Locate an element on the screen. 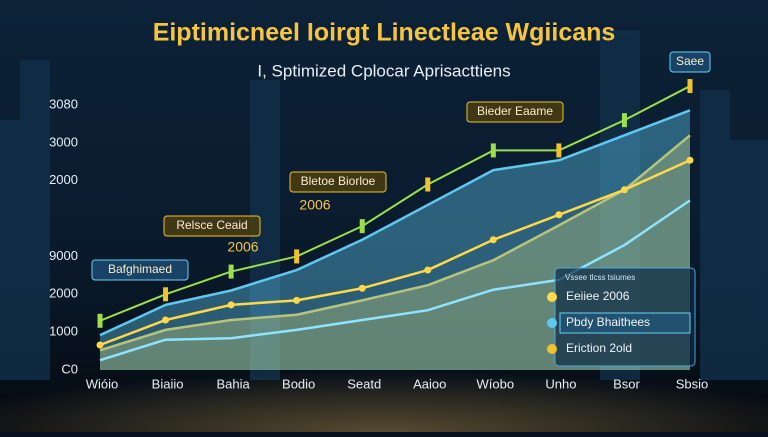 This screenshot has width=768, height=437. x-tick-label: Bahia is located at coordinates (233, 383).